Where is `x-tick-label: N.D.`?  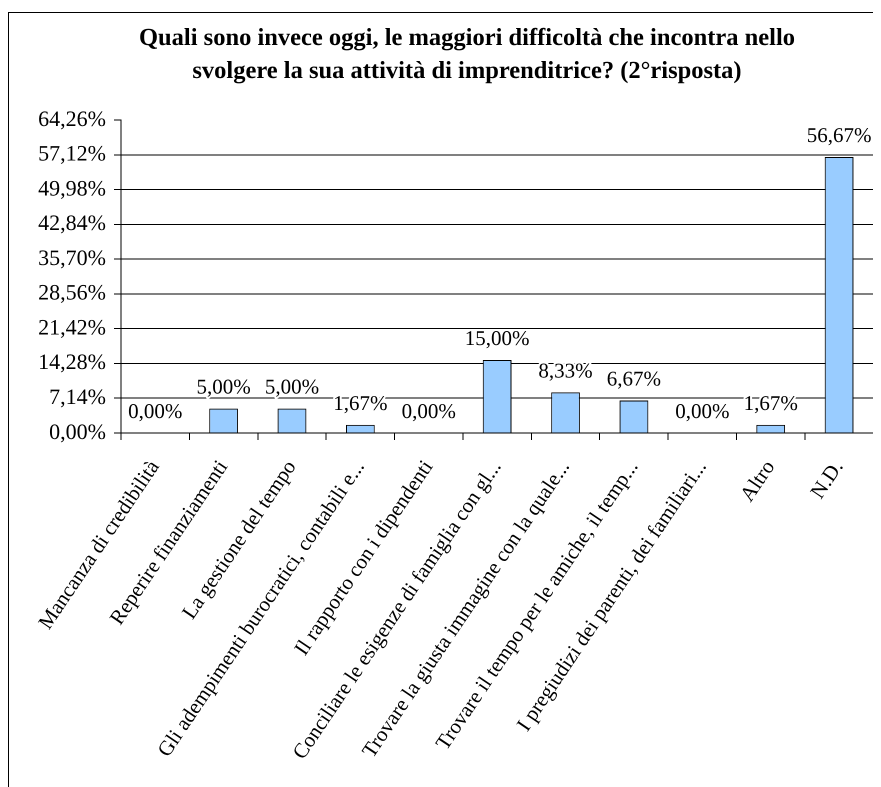 x-tick-label: N.D. is located at coordinates (826, 479).